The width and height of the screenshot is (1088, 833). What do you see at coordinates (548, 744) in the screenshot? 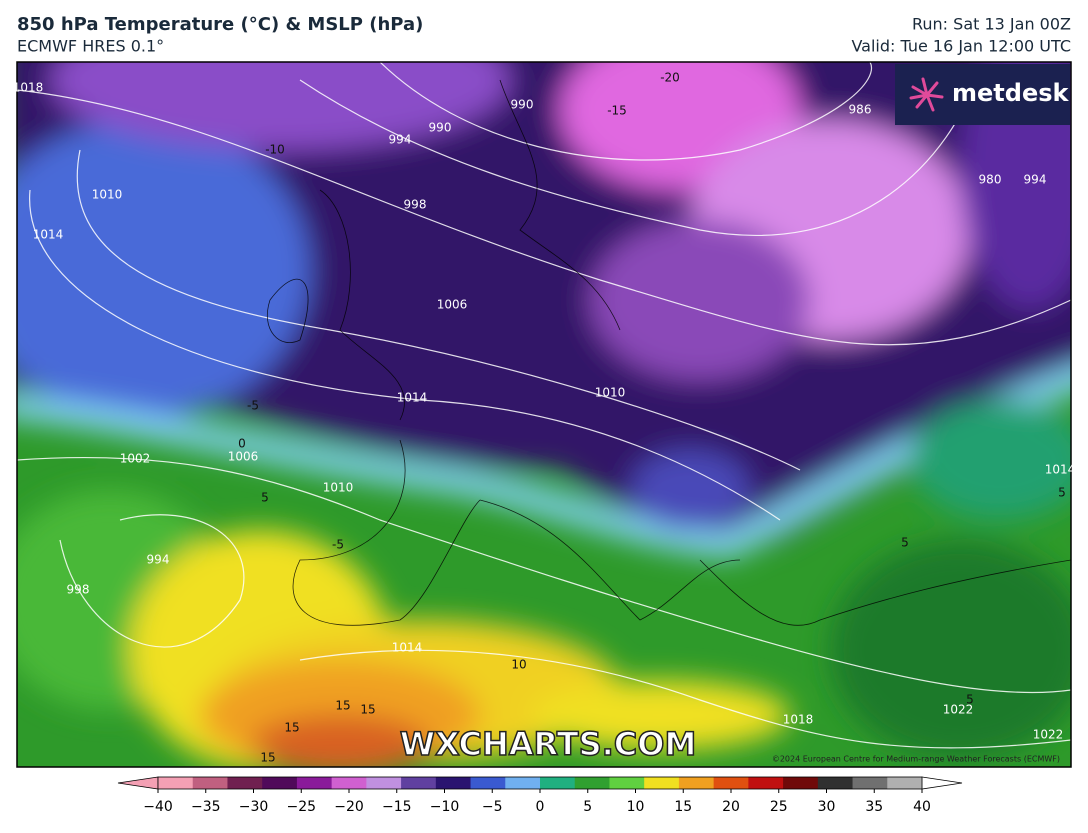
I see `watermark: WXCHARTS.COM` at bounding box center [548, 744].